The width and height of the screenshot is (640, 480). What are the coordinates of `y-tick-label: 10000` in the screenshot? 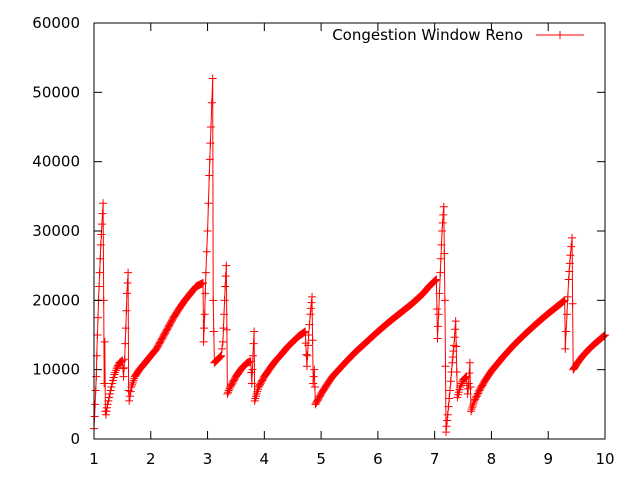 It's located at (56, 370).